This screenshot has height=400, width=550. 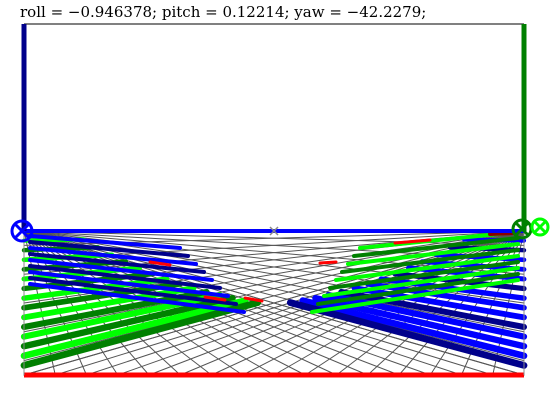 I want to click on cross-icon, so click(x=274, y=231).